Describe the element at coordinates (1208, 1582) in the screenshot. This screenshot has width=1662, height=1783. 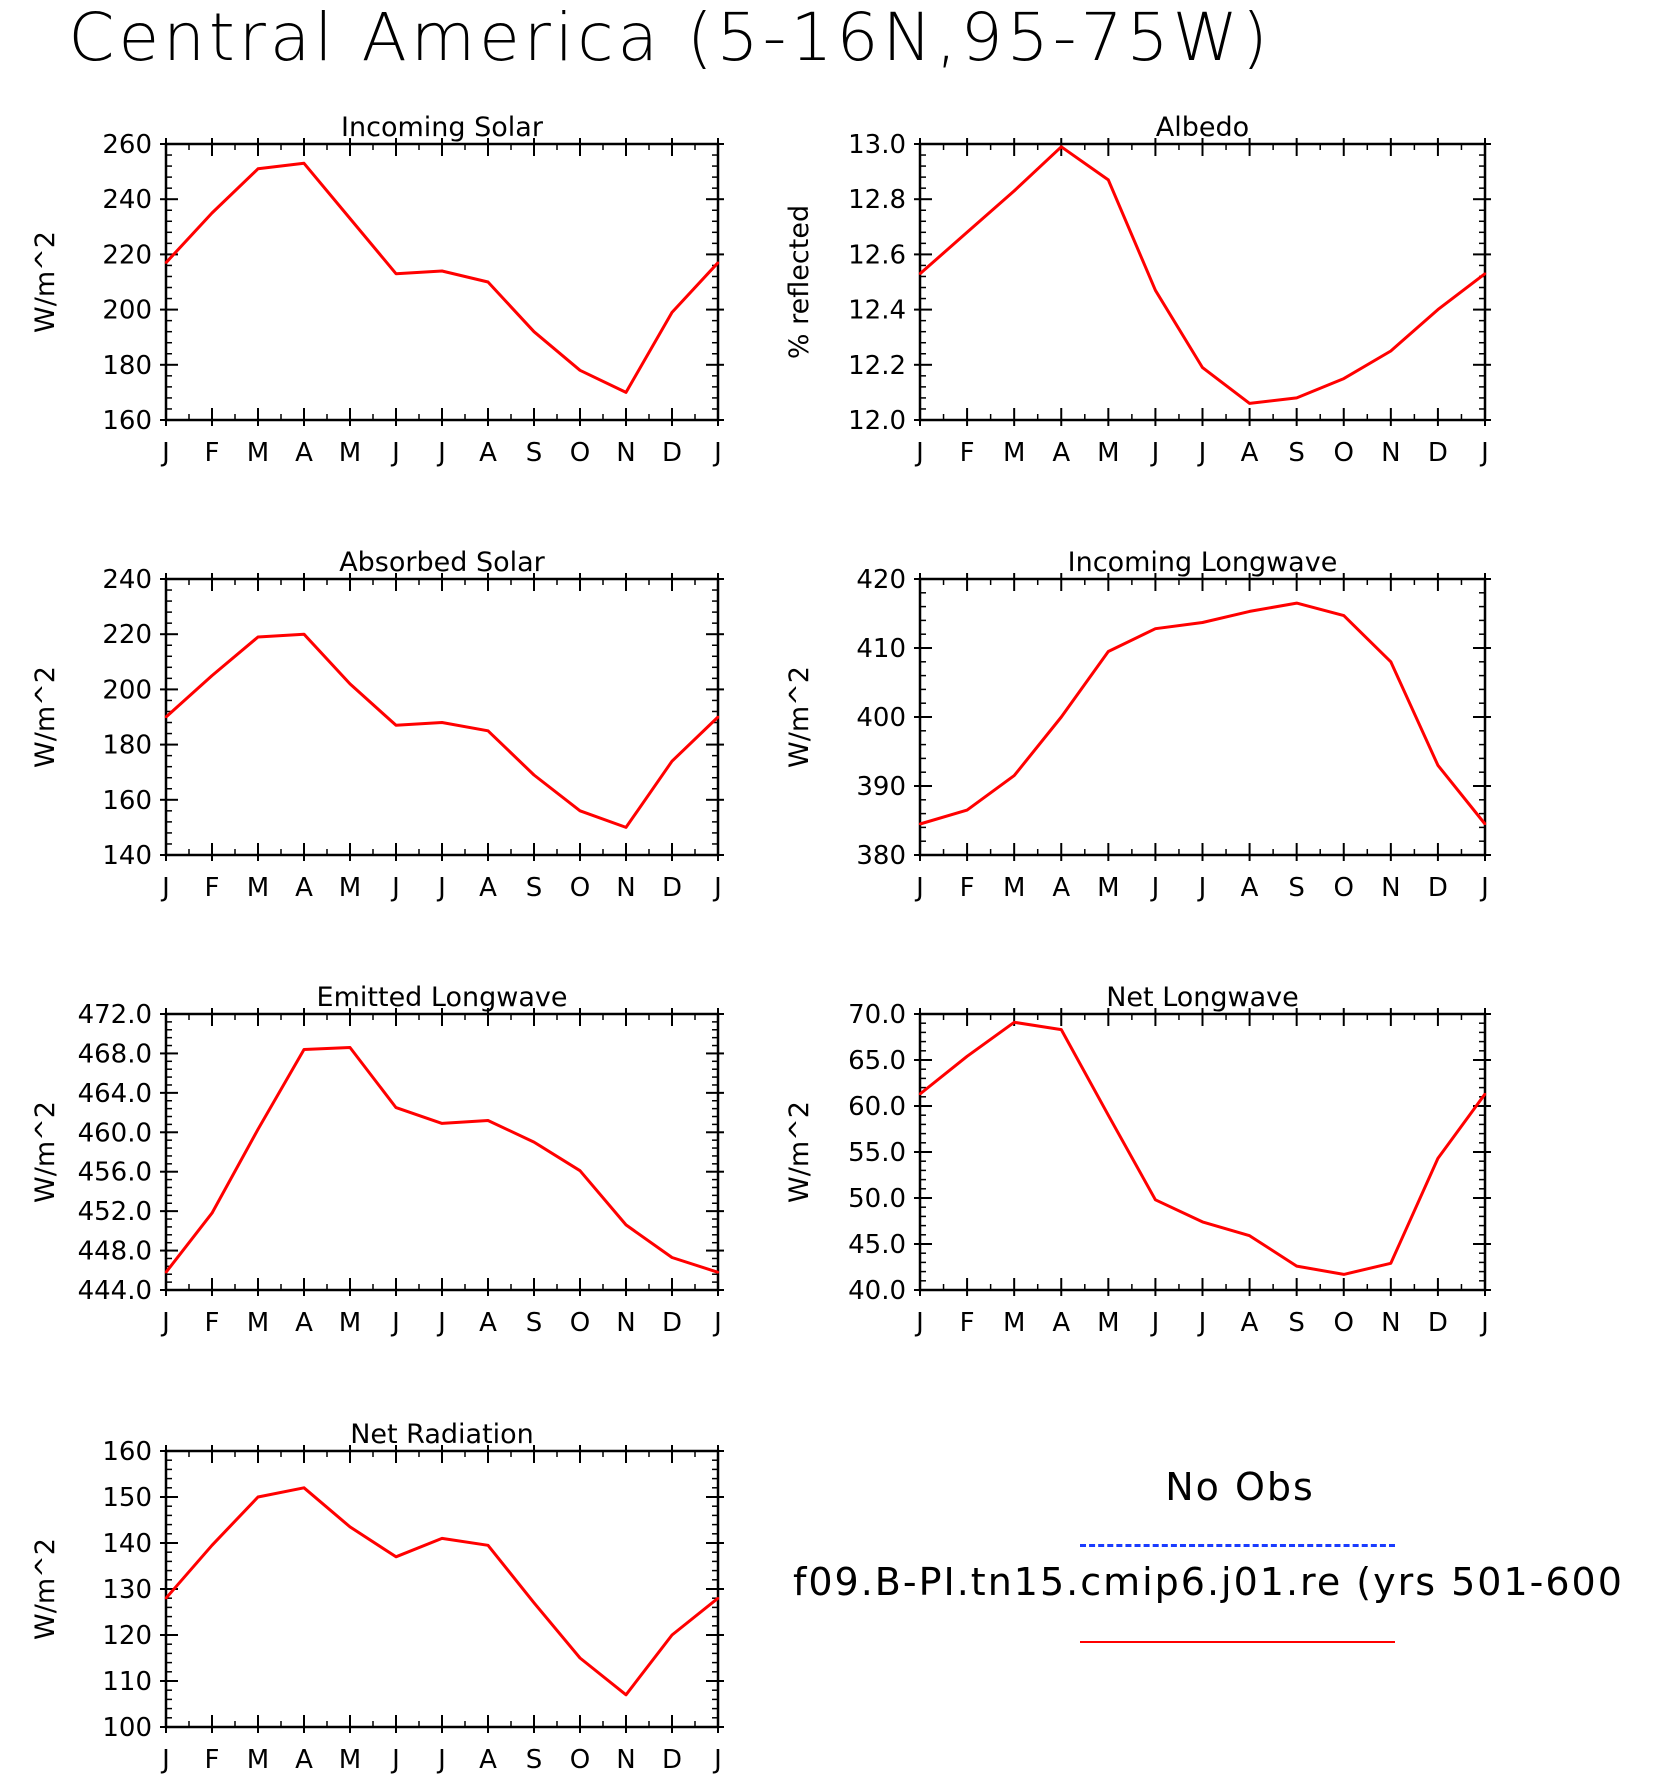
I see `legend-model-label: f09.B-PI.tn15.cmip6.j01.re (yrs 501-600` at that location.